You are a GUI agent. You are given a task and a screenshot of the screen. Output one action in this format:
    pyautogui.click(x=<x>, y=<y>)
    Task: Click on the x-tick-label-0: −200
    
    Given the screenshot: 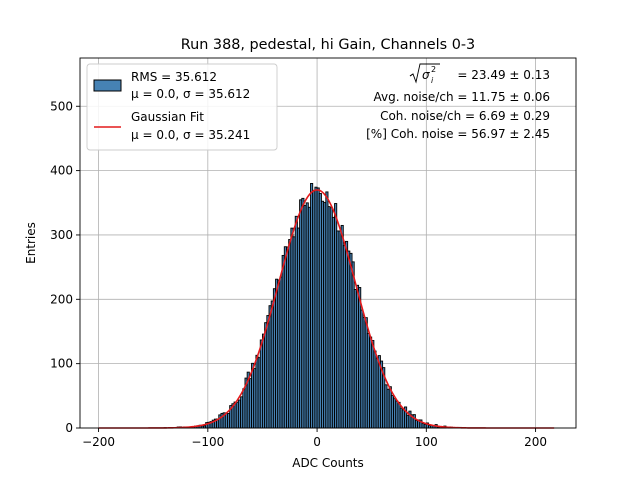 What is the action you would take?
    pyautogui.click(x=98, y=442)
    